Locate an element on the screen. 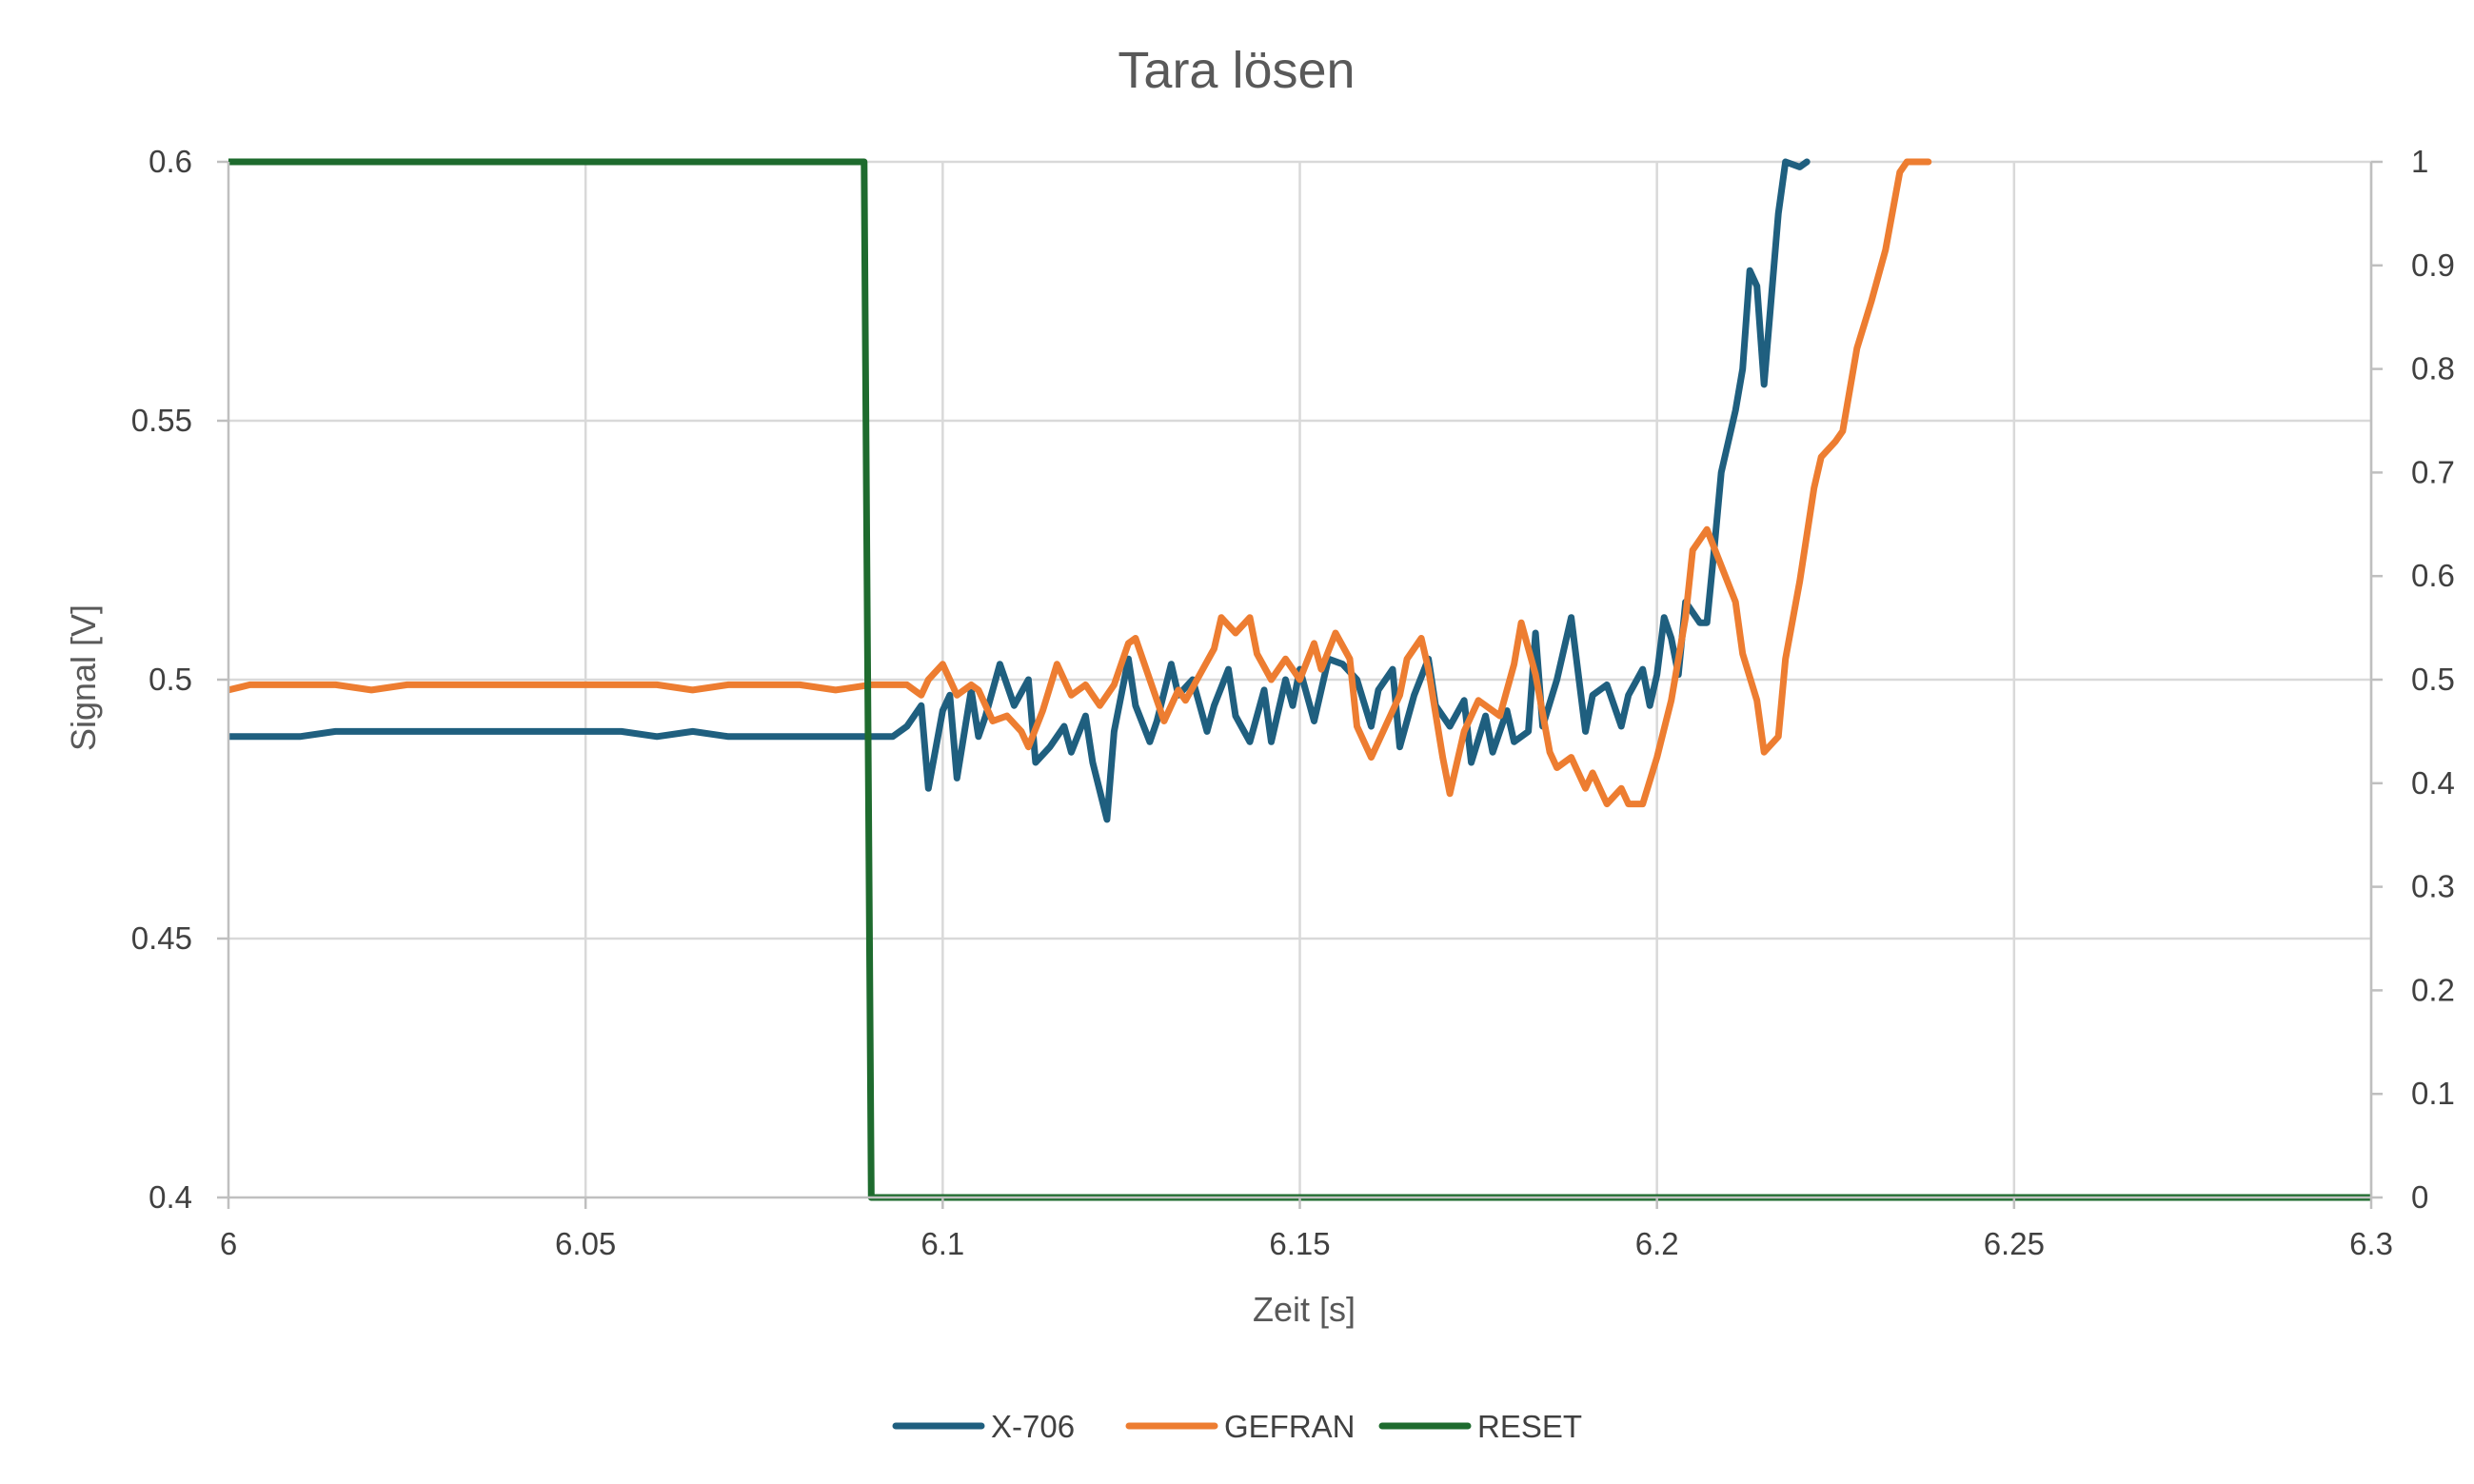 This screenshot has width=2474, height=1484. legend-label-reset: RESET is located at coordinates (1530, 1426).